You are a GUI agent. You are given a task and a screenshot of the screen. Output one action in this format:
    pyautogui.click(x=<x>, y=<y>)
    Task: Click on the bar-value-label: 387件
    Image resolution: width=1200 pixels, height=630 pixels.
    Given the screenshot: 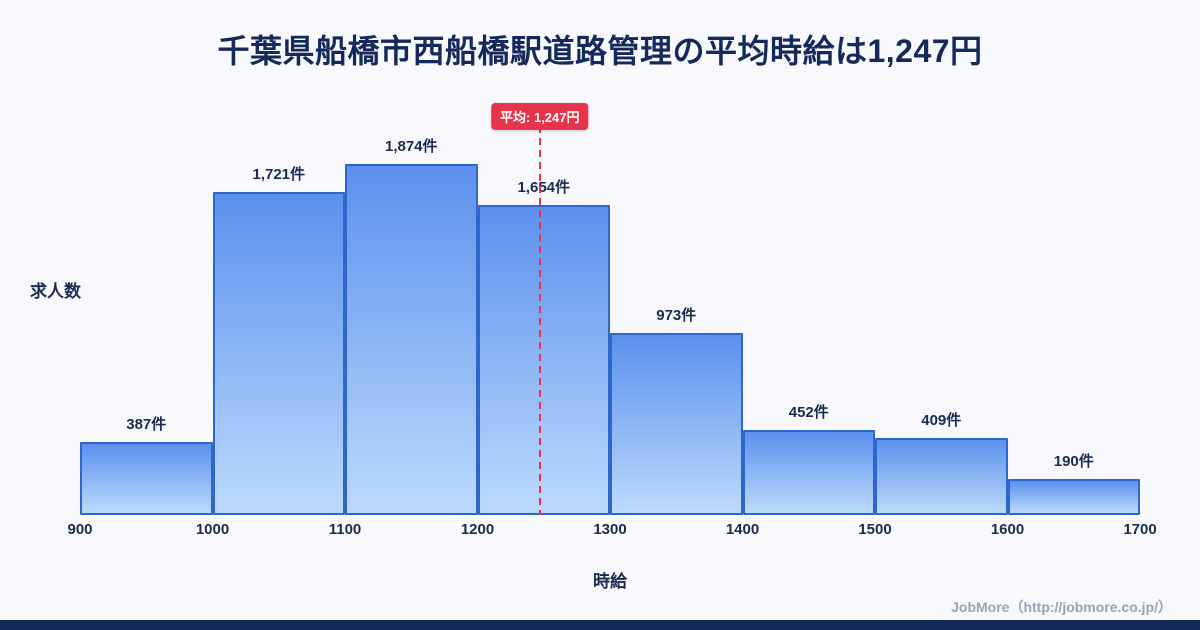 What is the action you would take?
    pyautogui.click(x=146, y=425)
    